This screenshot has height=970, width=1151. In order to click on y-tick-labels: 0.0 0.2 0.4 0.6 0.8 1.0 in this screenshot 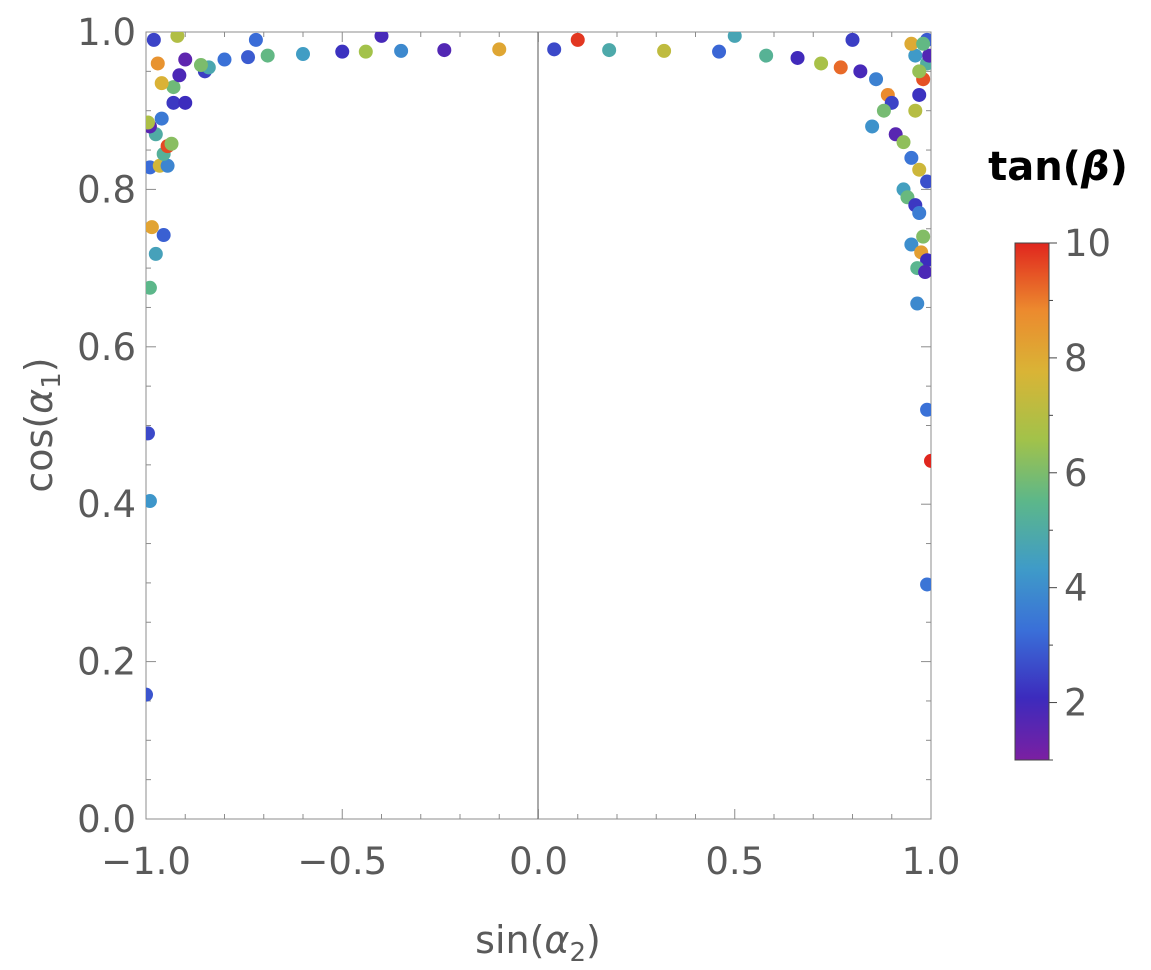, I will do `click(106, 426)`.